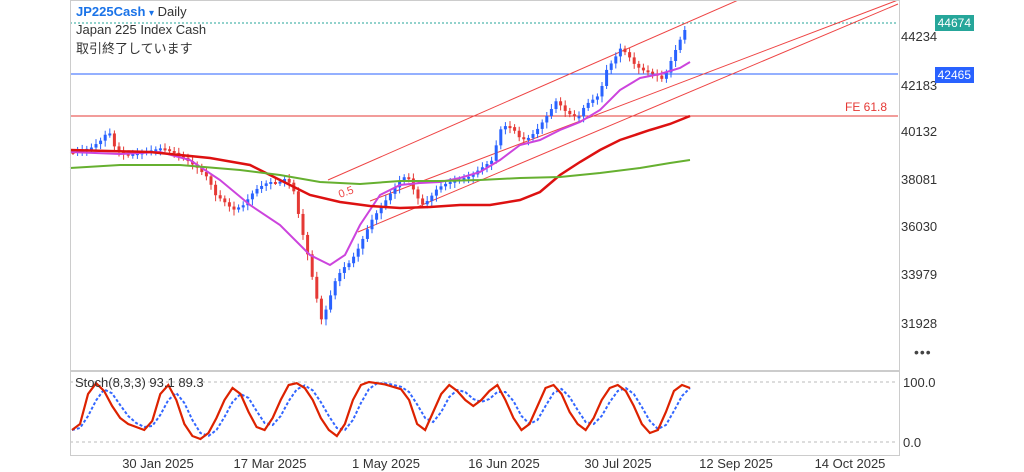  Describe the element at coordinates (380, 172) in the screenshot. I see `ma-slow-line` at that location.